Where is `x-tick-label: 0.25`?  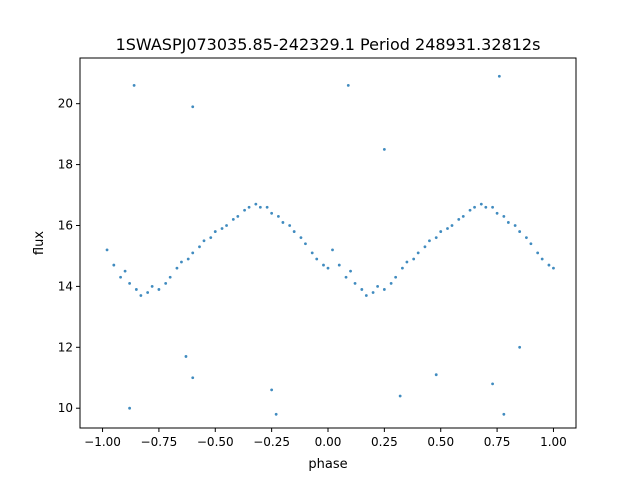
x-tick-label: 0.25 is located at coordinates (384, 442).